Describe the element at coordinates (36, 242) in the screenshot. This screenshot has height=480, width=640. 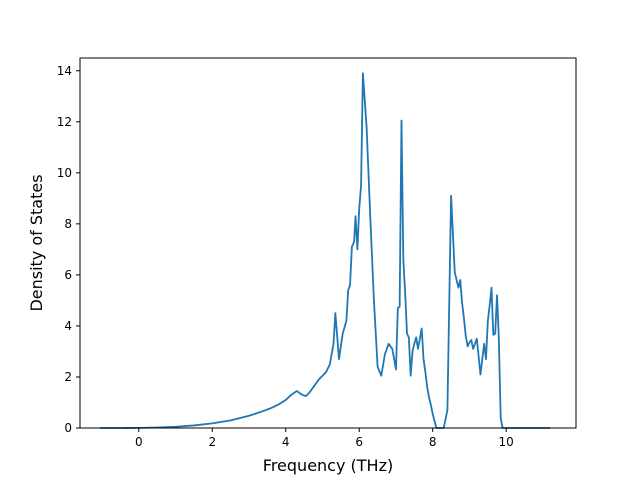
I see `y-axis-label: Density of States` at that location.